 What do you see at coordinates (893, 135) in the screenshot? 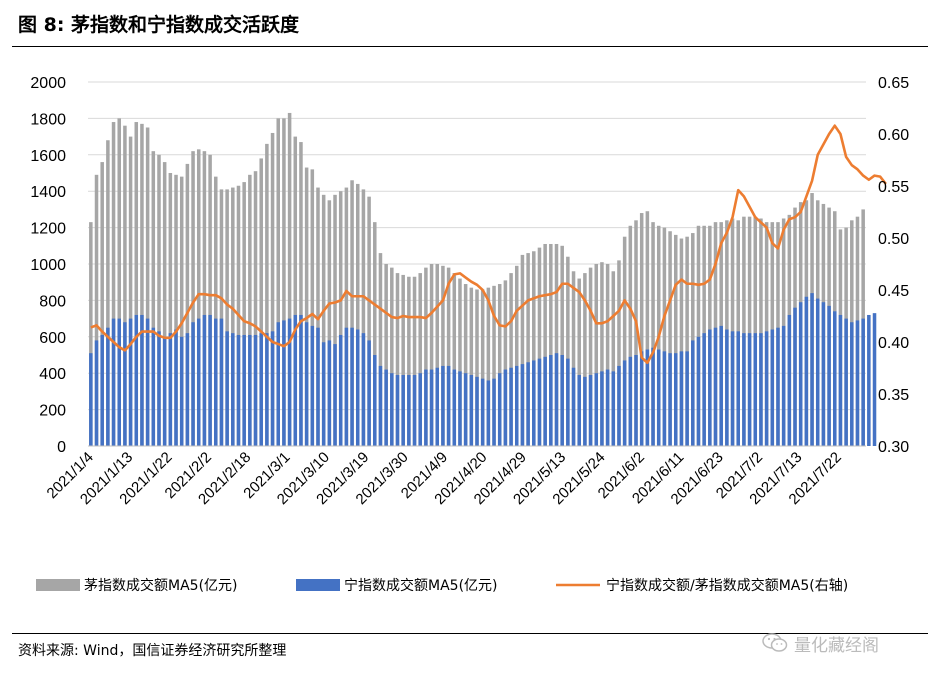
I see `y-right-tick-label: 0.60` at bounding box center [893, 135].